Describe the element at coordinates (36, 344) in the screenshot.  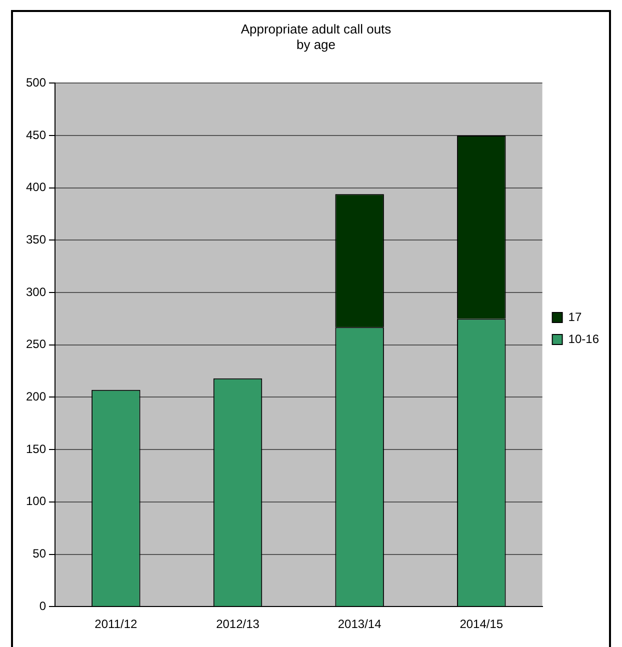
I see `y-tick-label: 250` at that location.